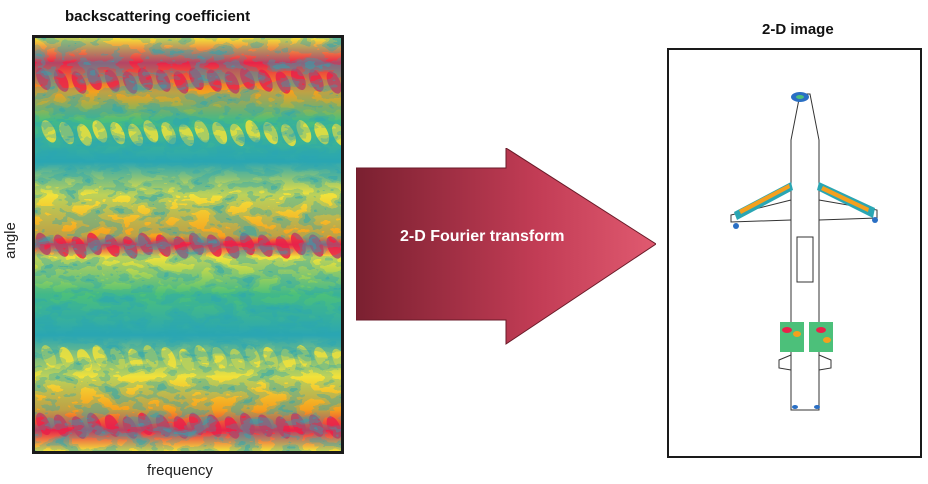 The height and width of the screenshot is (484, 928). Describe the element at coordinates (10, 240) in the screenshot. I see `y-axis-label: angle` at that location.